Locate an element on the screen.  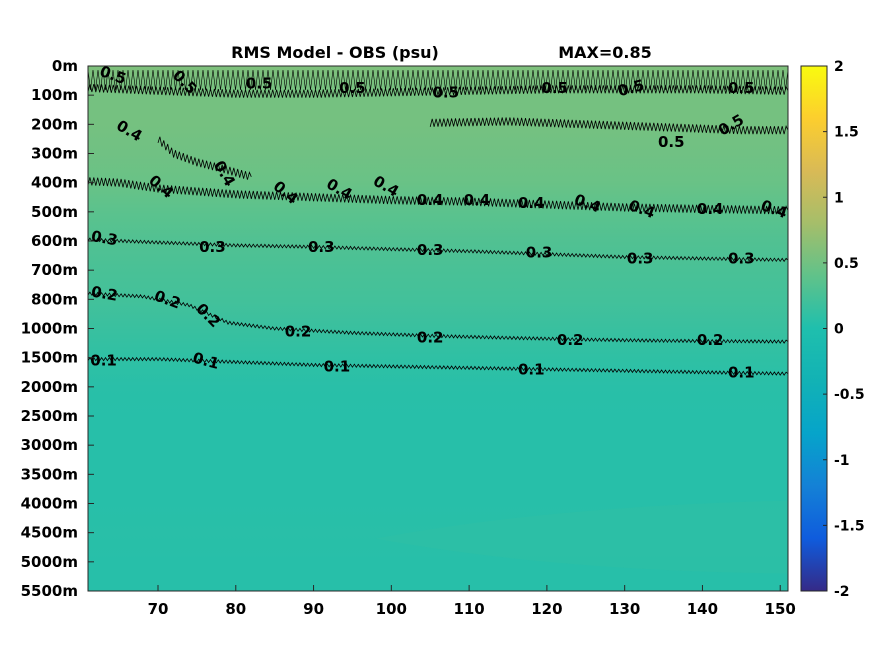
contour-label-0.5-5: 0.5 is located at coordinates (554, 88).